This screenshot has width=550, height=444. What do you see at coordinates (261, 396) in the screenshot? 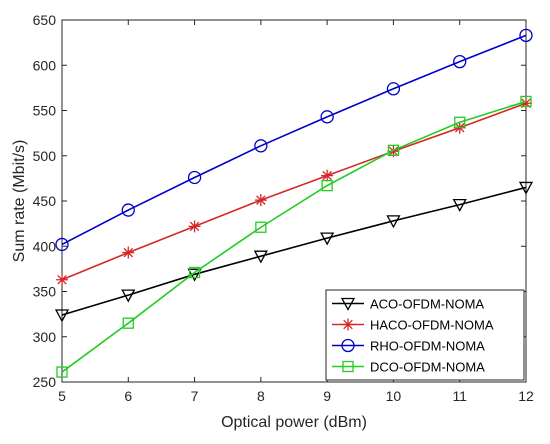
I see `x-tick-label: 8` at bounding box center [261, 396].